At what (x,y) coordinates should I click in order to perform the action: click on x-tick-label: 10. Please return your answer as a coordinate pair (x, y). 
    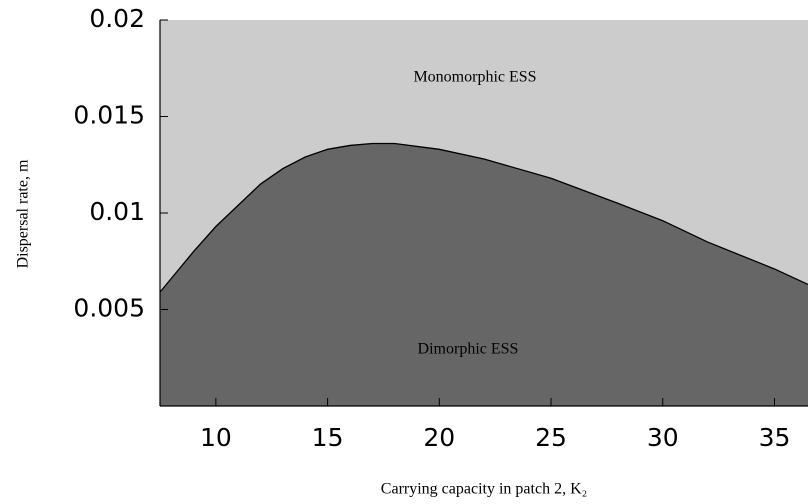
    Looking at the image, I should click on (216, 437).